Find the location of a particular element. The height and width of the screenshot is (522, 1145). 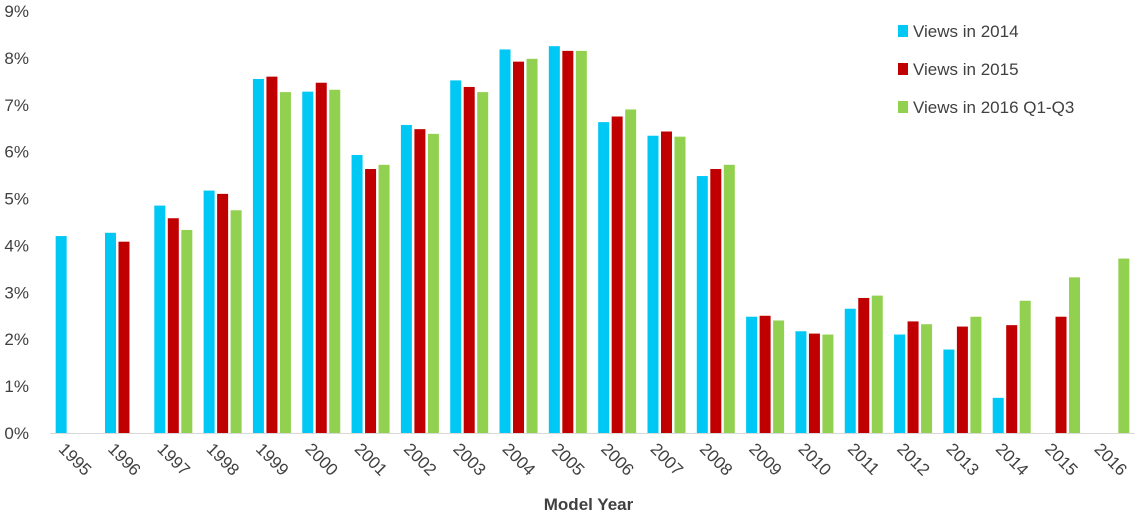

legend-label: Views in 2014 is located at coordinates (966, 31).